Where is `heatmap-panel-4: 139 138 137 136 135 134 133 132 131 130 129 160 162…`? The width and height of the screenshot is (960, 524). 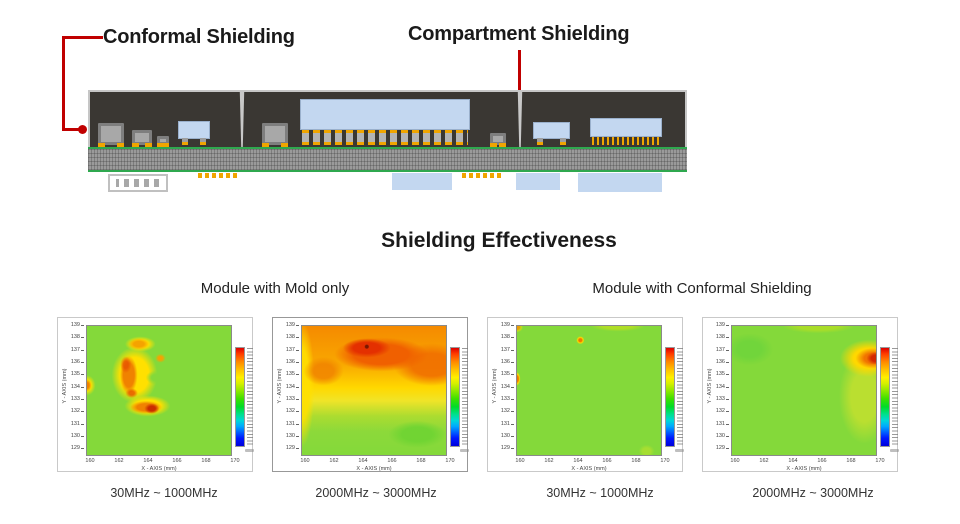 heatmap-panel-4: 139 138 137 136 135 134 133 132 131 130 129 160 162… is located at coordinates (800, 394).